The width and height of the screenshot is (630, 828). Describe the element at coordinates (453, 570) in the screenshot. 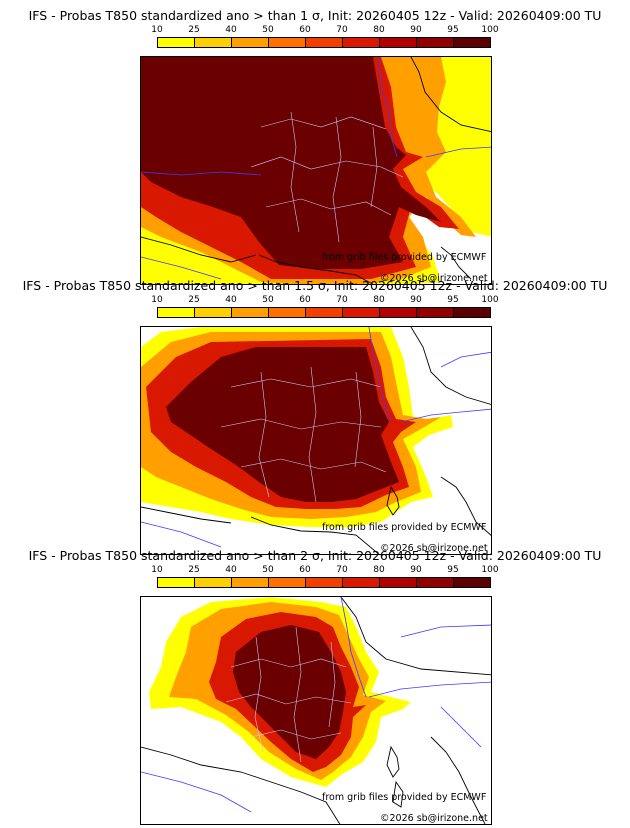

I see `tick-label: 95` at that location.